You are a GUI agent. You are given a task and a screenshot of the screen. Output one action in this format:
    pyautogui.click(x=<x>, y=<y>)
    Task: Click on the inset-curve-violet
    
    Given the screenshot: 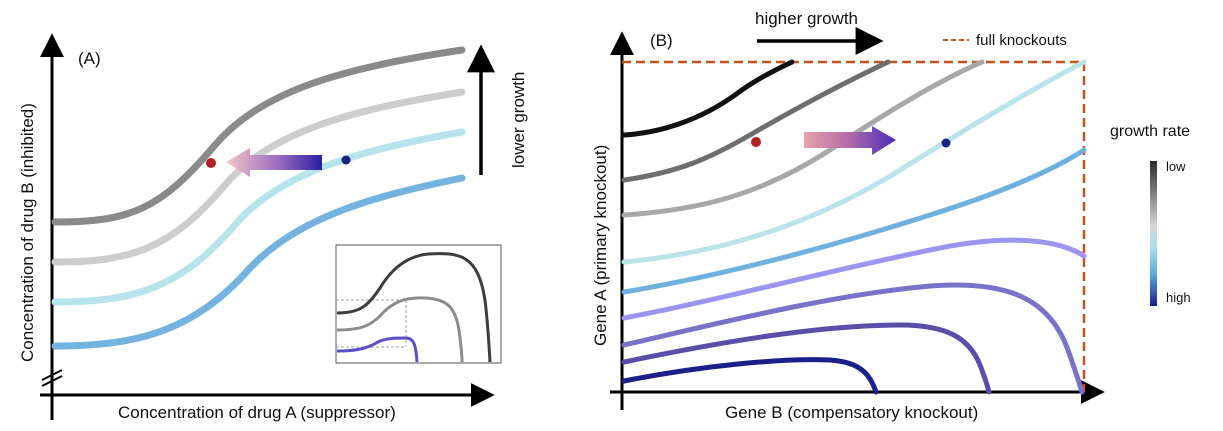 What is the action you would take?
    pyautogui.click(x=377, y=349)
    